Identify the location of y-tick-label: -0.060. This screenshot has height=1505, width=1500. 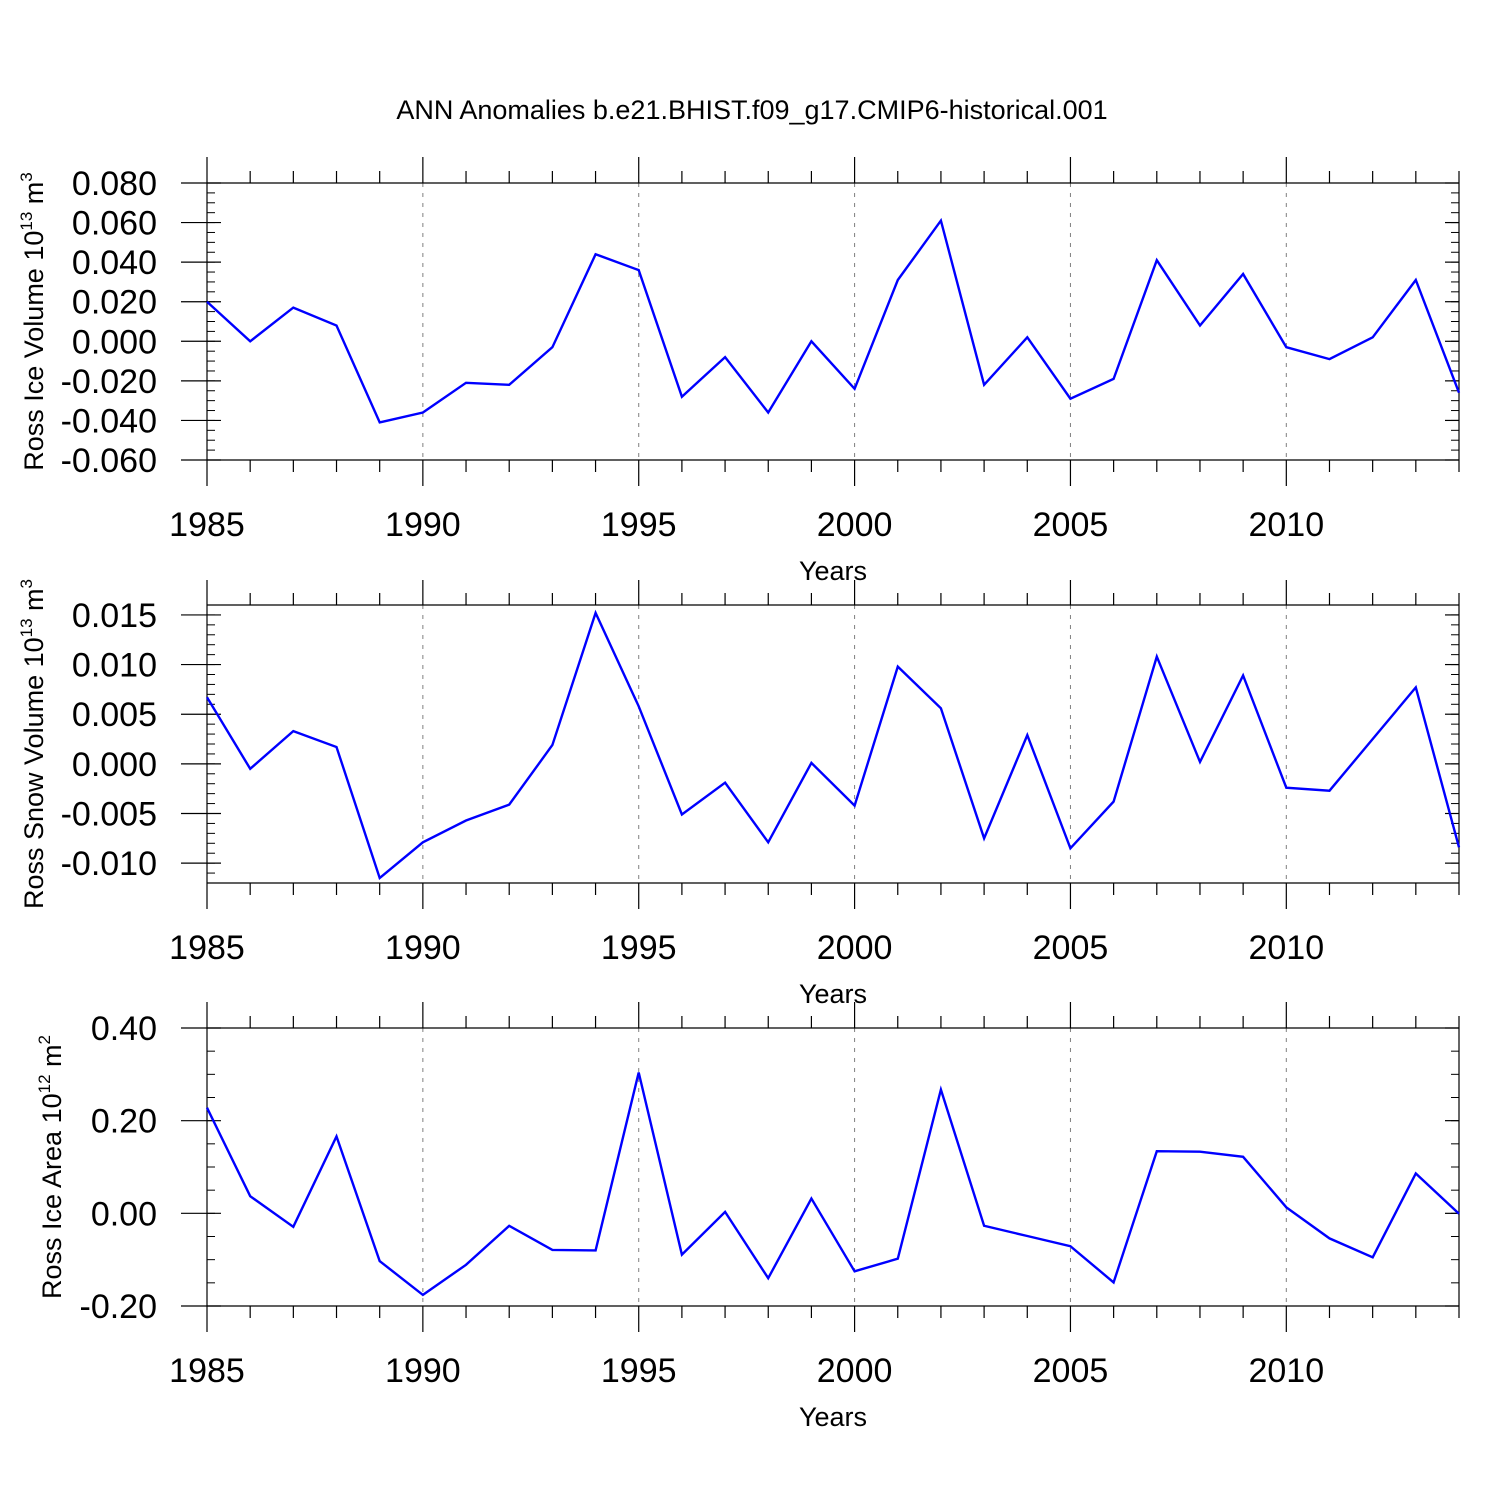
(109, 461).